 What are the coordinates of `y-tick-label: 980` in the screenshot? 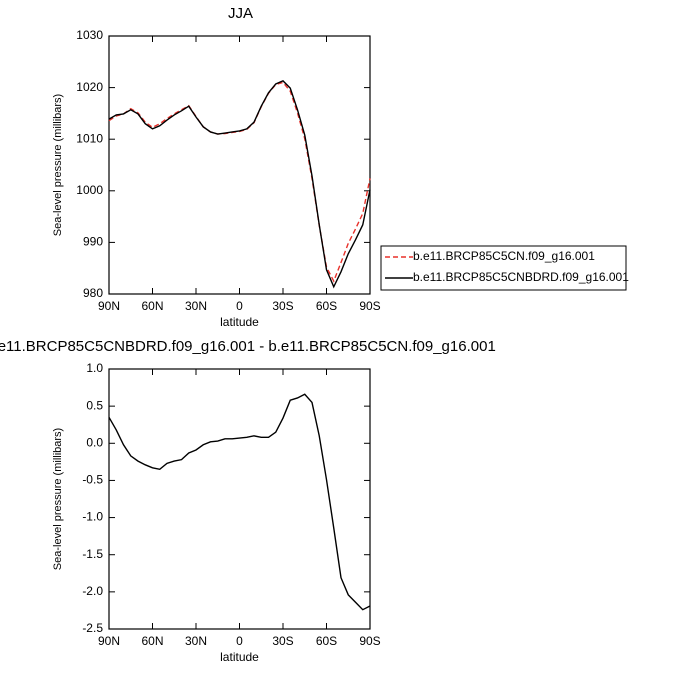 It's located at (93, 293).